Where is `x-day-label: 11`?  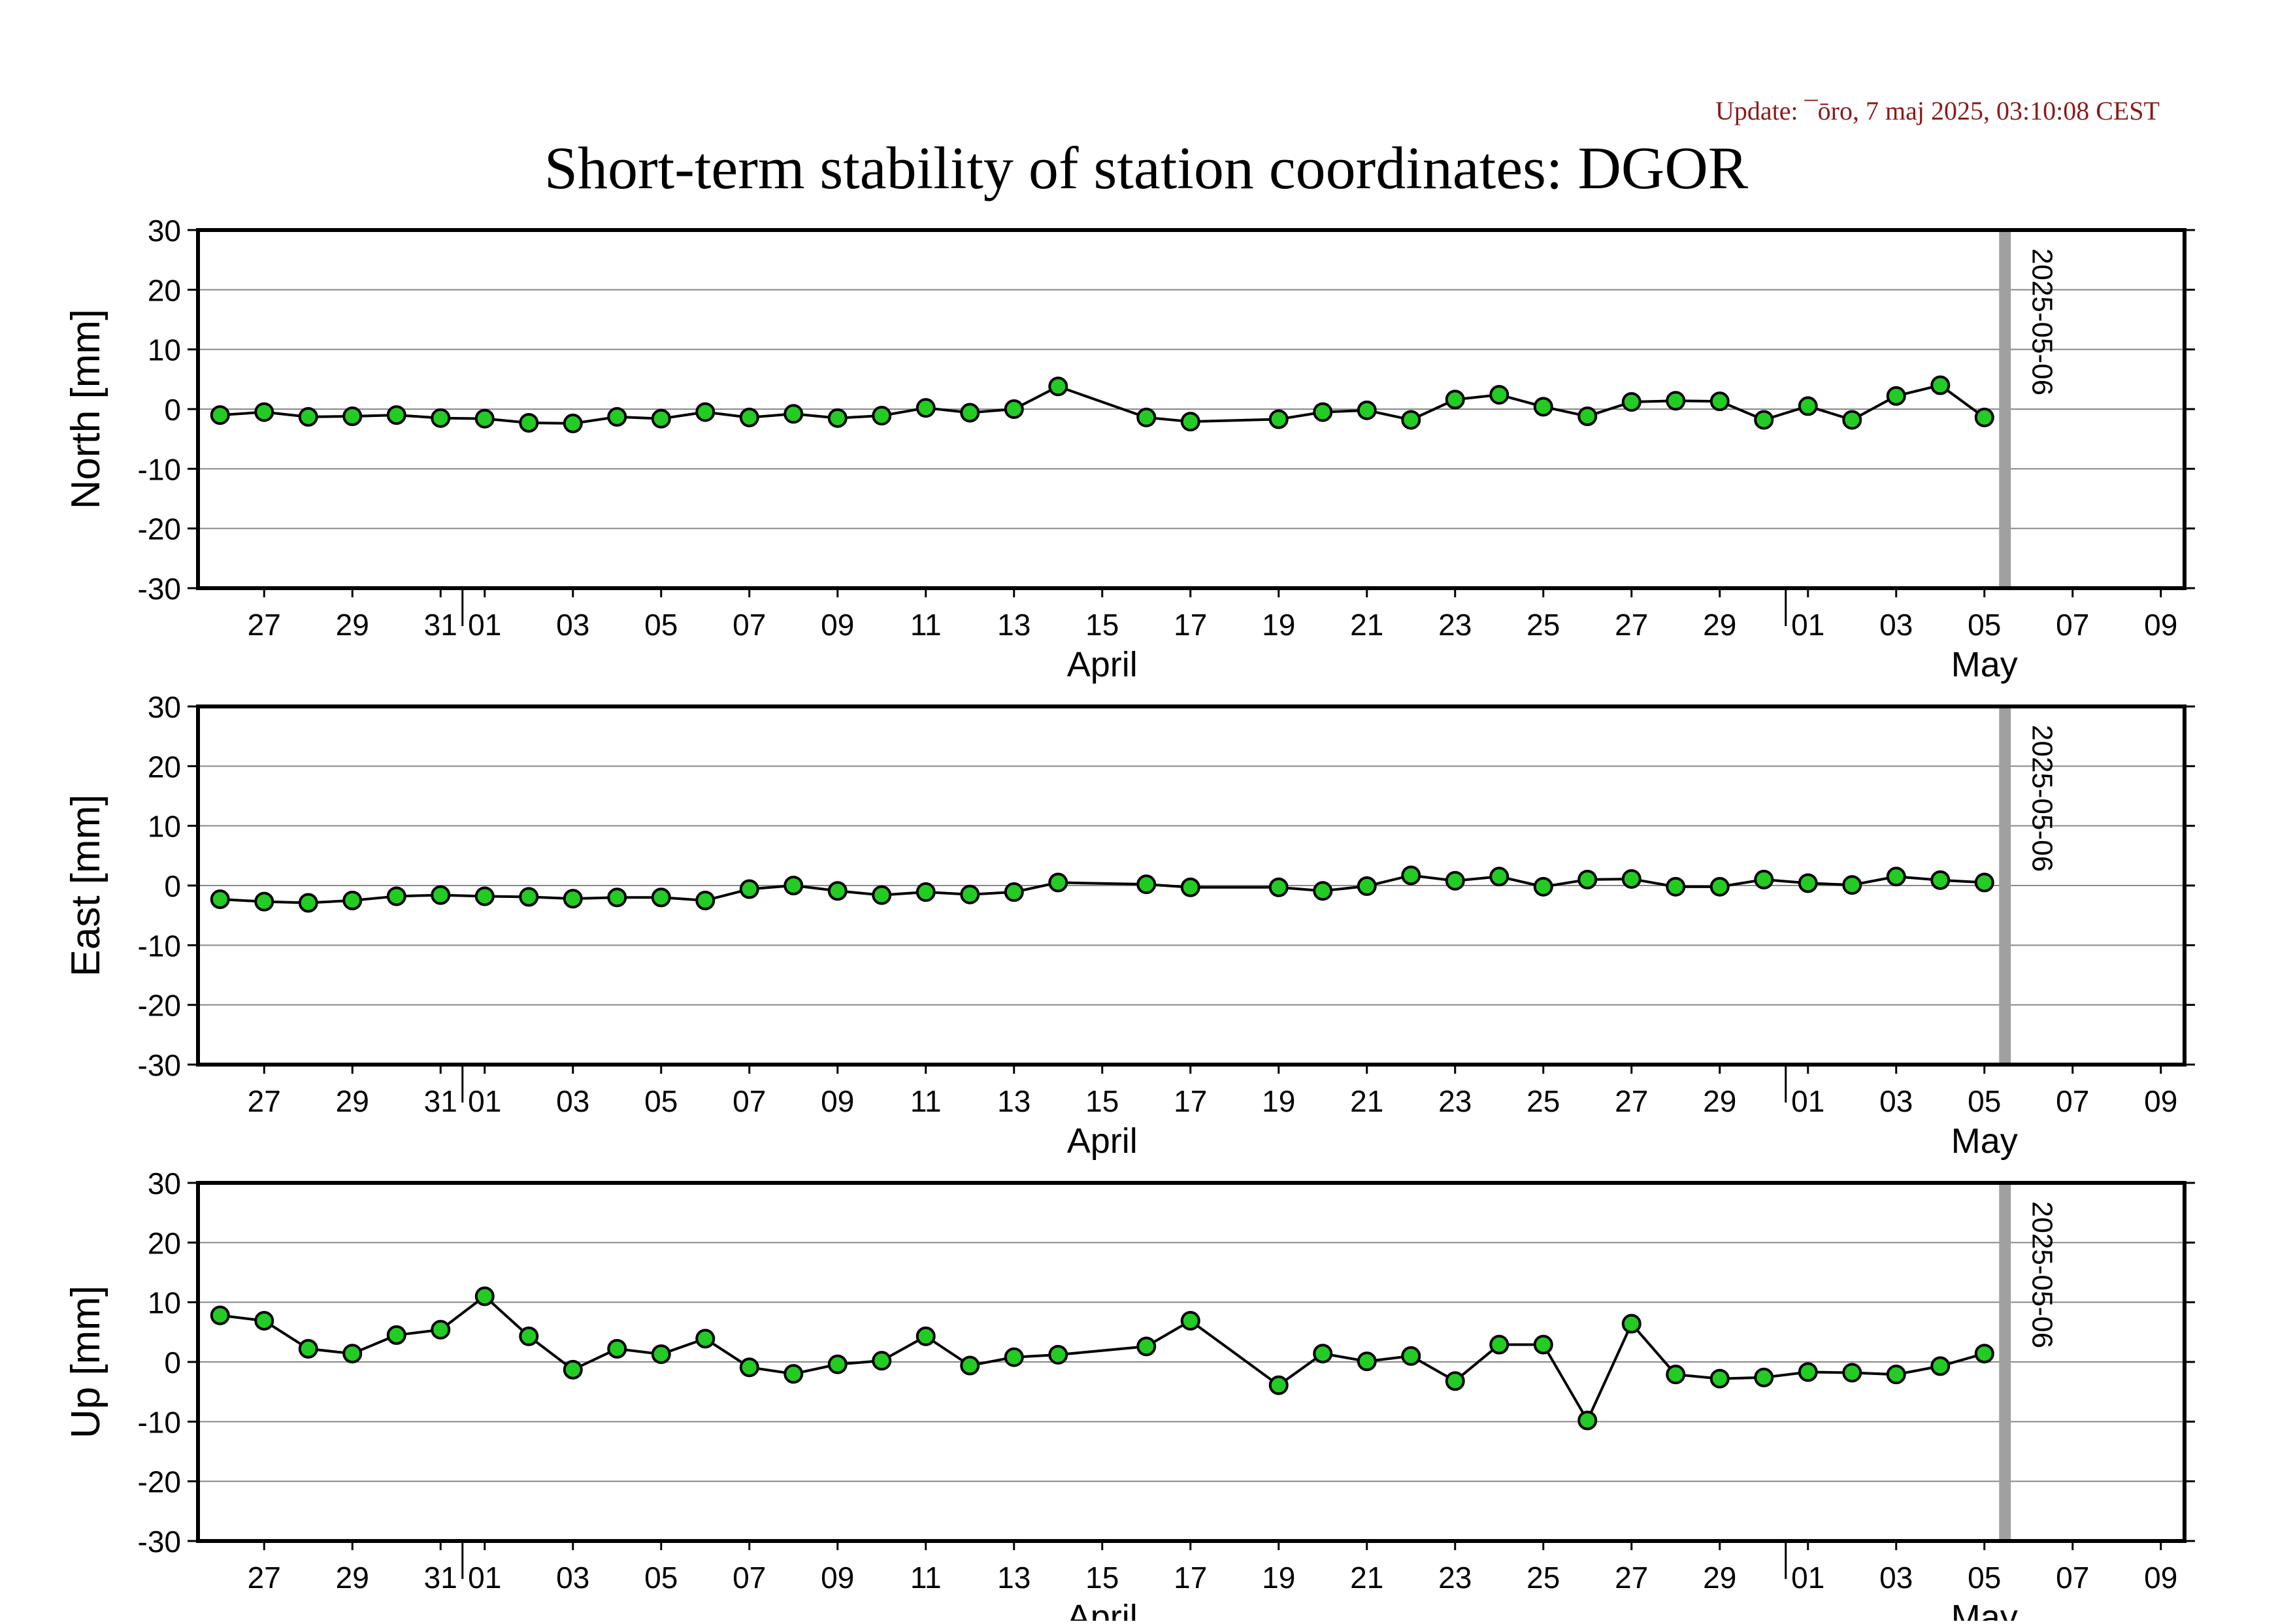 x-day-label: 11 is located at coordinates (926, 1578).